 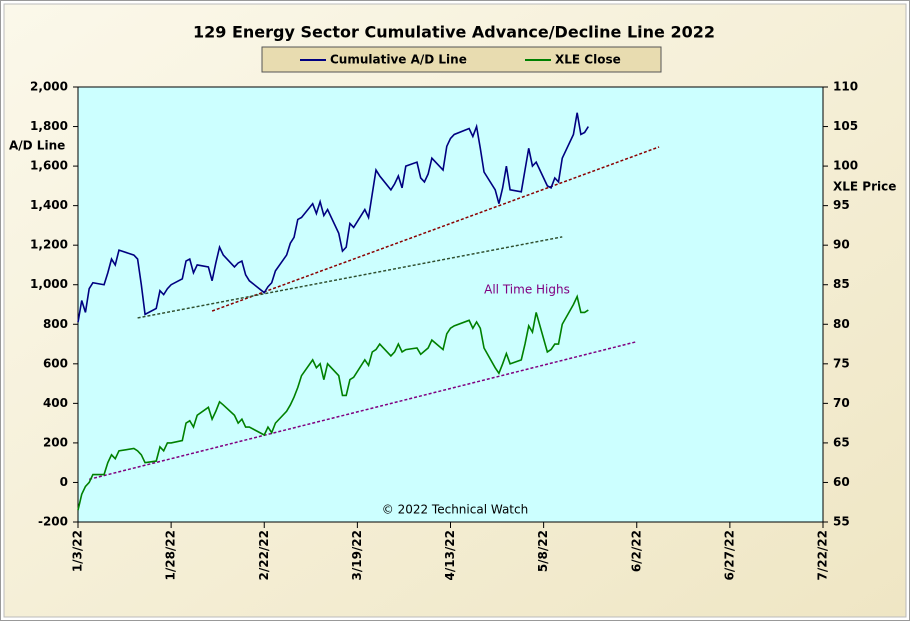 I want to click on y-tick-label: 1,000, so click(x=49, y=284).